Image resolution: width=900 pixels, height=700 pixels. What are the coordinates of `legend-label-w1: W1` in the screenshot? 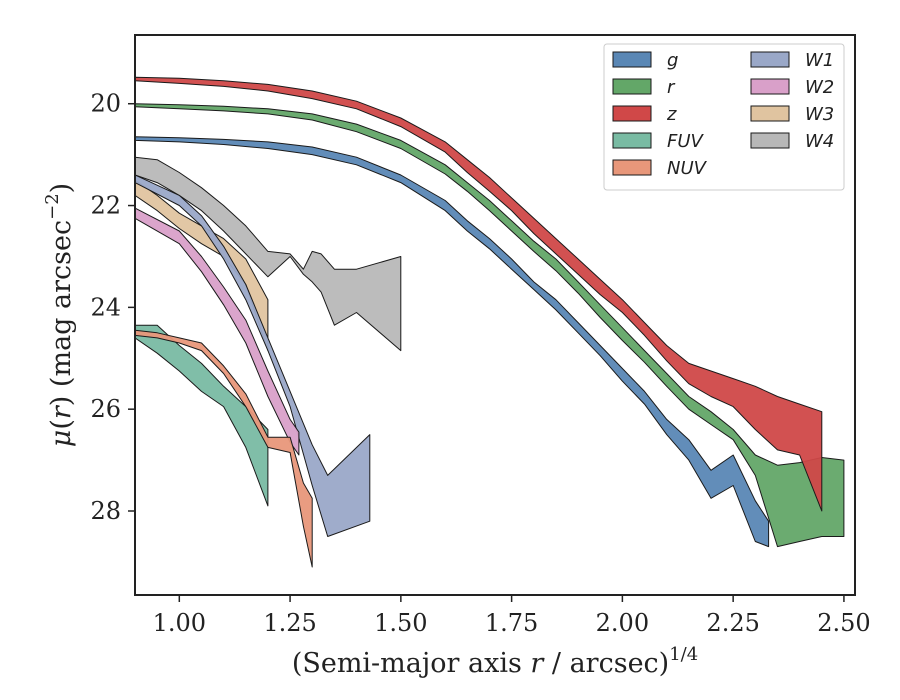 It's located at (819, 60).